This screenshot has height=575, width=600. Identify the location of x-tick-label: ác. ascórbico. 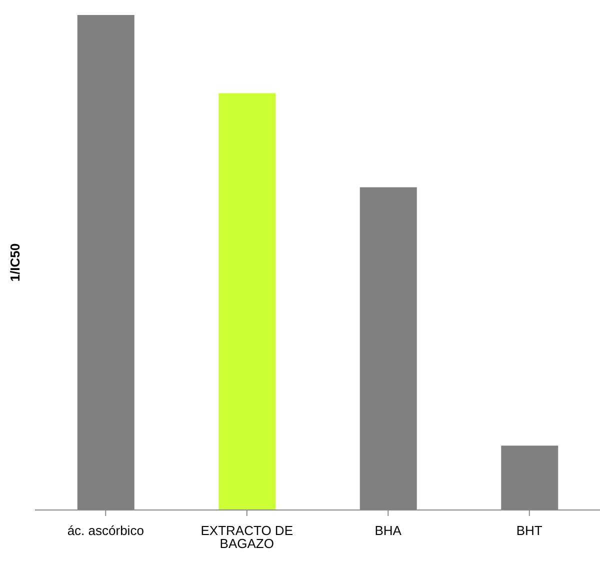
(105, 530).